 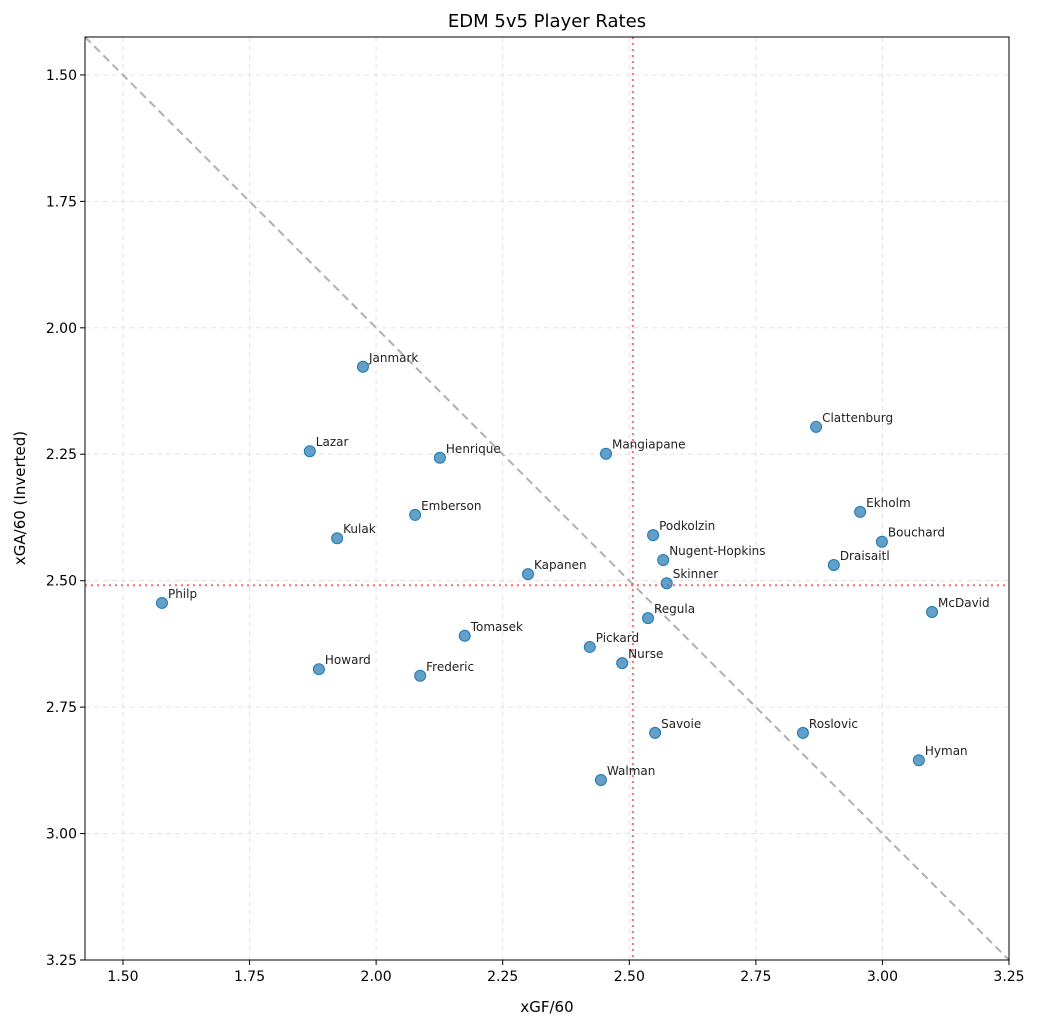 What do you see at coordinates (857, 418) in the screenshot?
I see `point-label: Clattenburg` at bounding box center [857, 418].